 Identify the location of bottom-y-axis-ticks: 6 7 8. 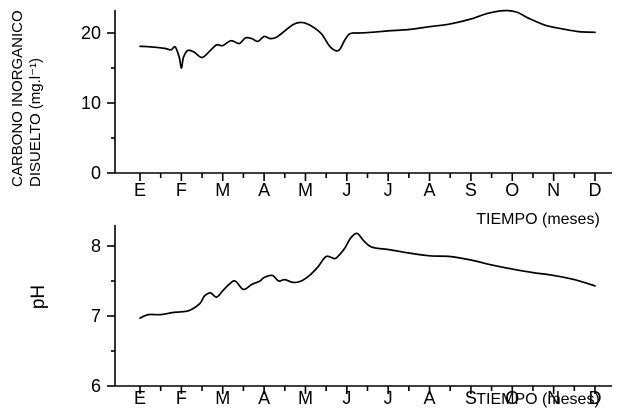
(103, 316).